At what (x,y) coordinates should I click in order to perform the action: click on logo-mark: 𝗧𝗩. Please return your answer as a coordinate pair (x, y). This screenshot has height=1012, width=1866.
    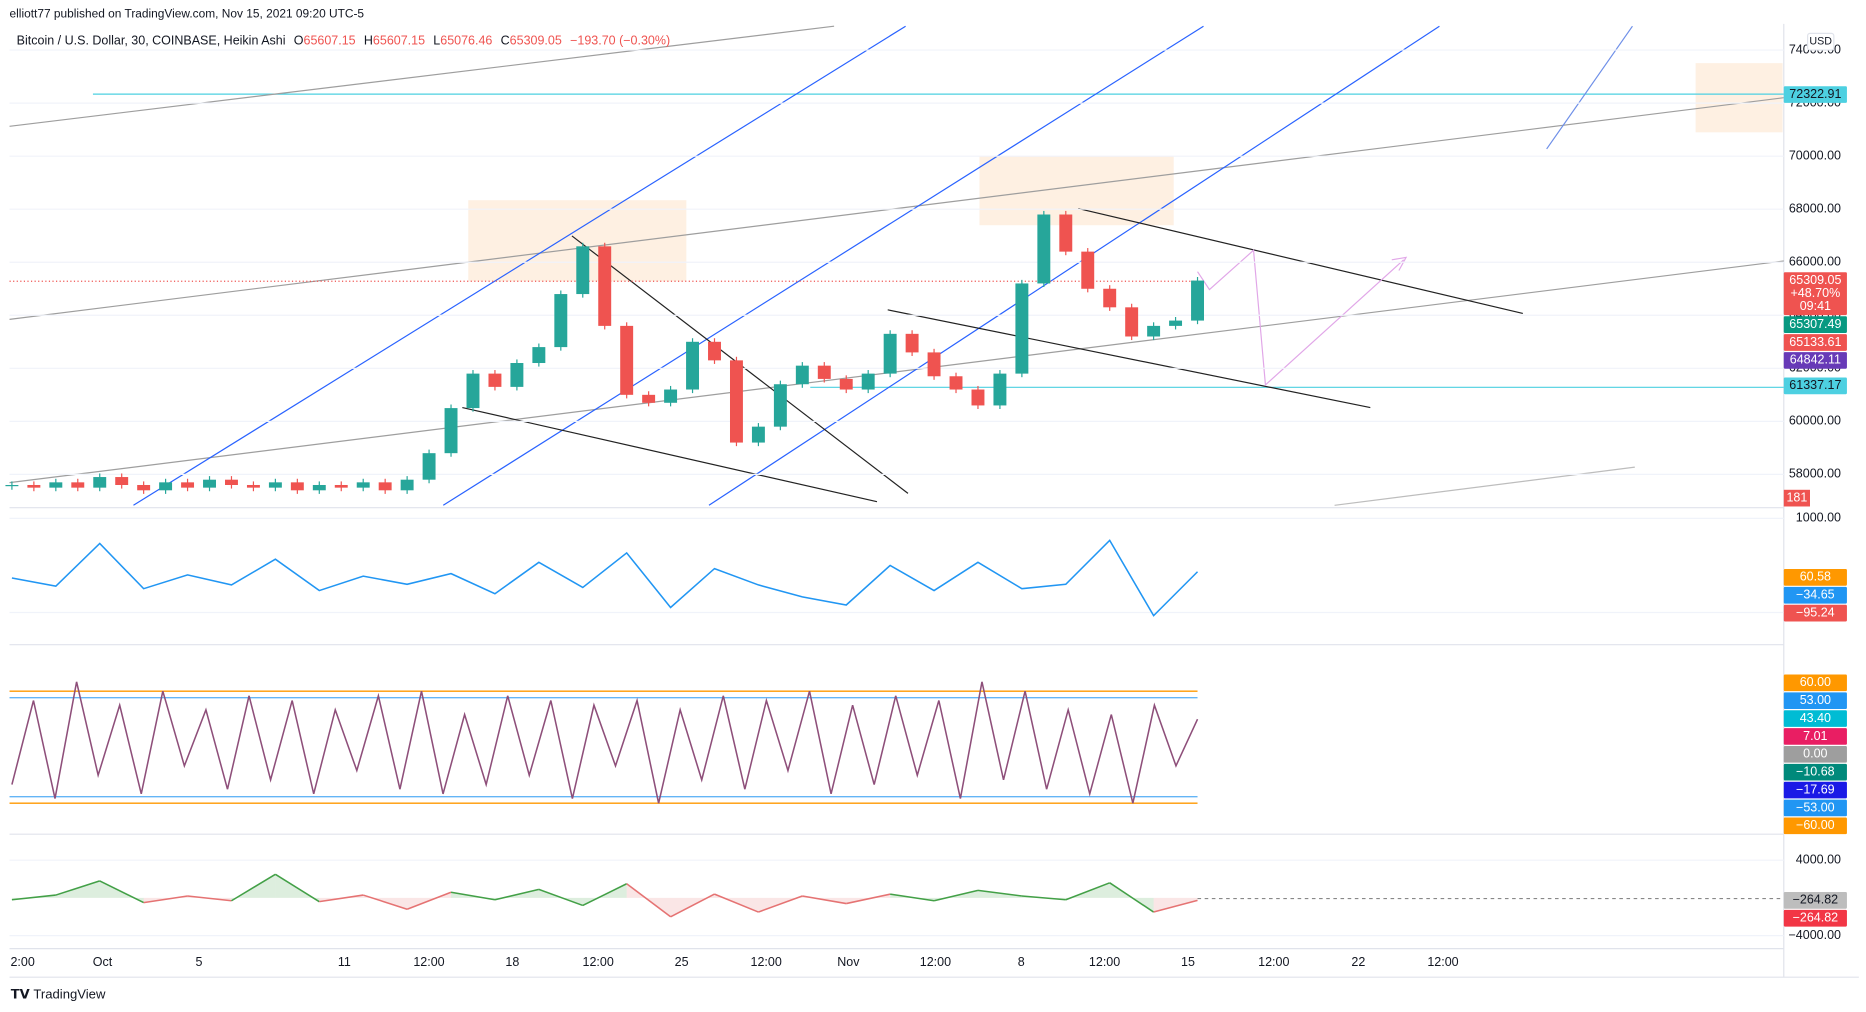
    Looking at the image, I should click on (20, 994).